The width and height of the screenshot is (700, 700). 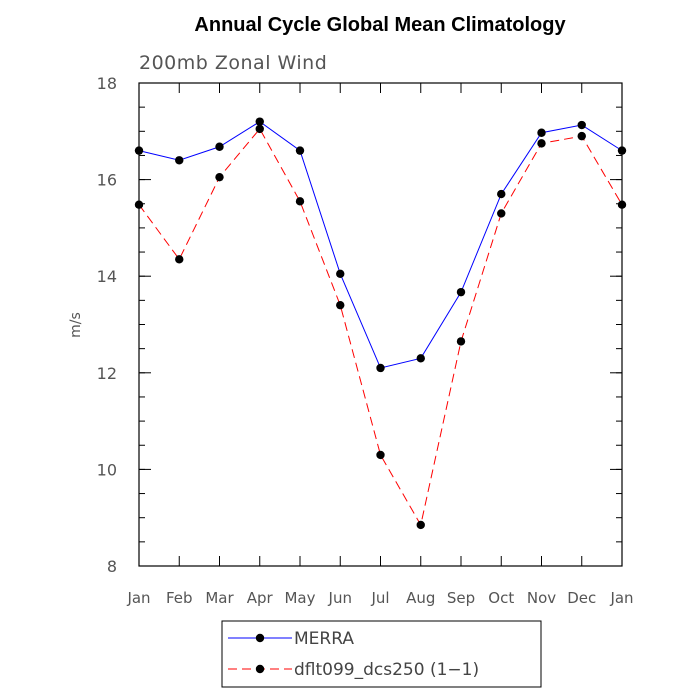 I want to click on x-tick-label: Feb, so click(x=179, y=598).